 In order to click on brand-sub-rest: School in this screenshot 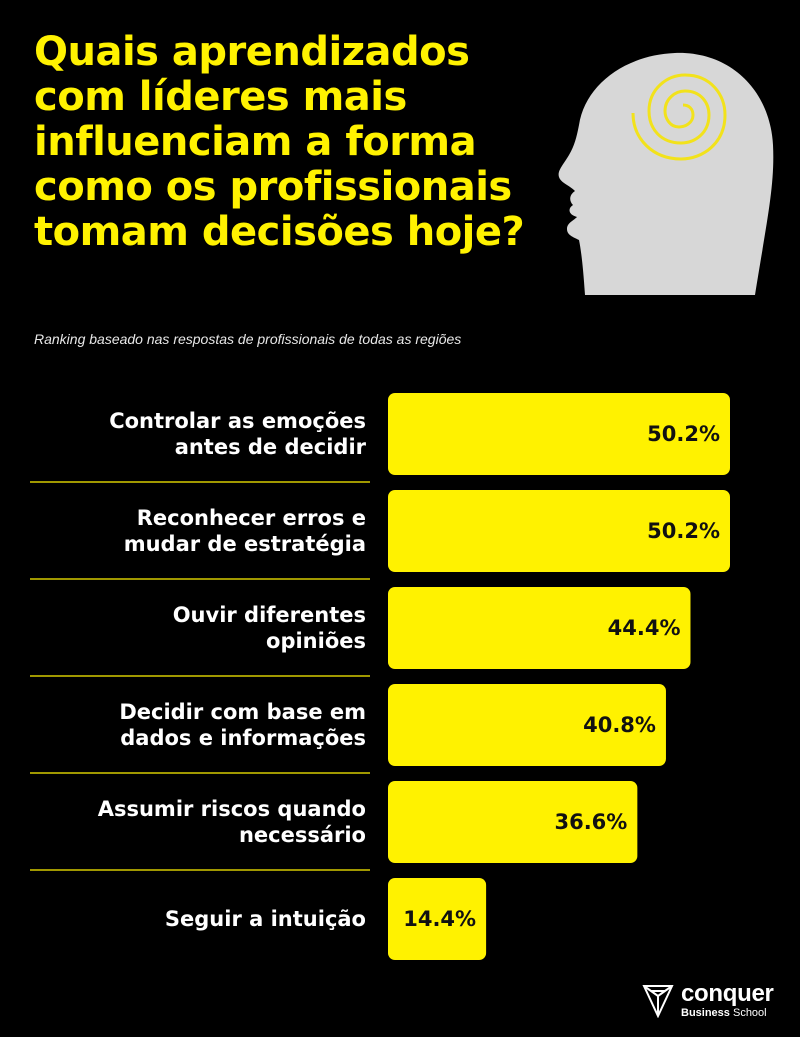, I will do `click(748, 1013)`.